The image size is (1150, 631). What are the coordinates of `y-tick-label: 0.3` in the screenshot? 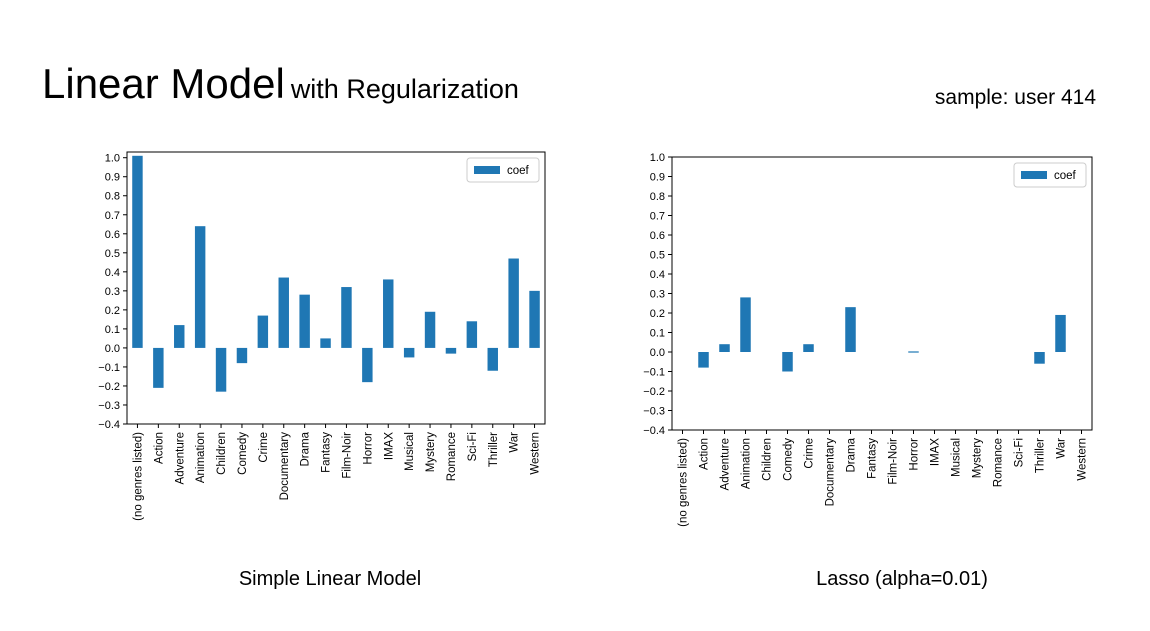 It's located at (657, 295).